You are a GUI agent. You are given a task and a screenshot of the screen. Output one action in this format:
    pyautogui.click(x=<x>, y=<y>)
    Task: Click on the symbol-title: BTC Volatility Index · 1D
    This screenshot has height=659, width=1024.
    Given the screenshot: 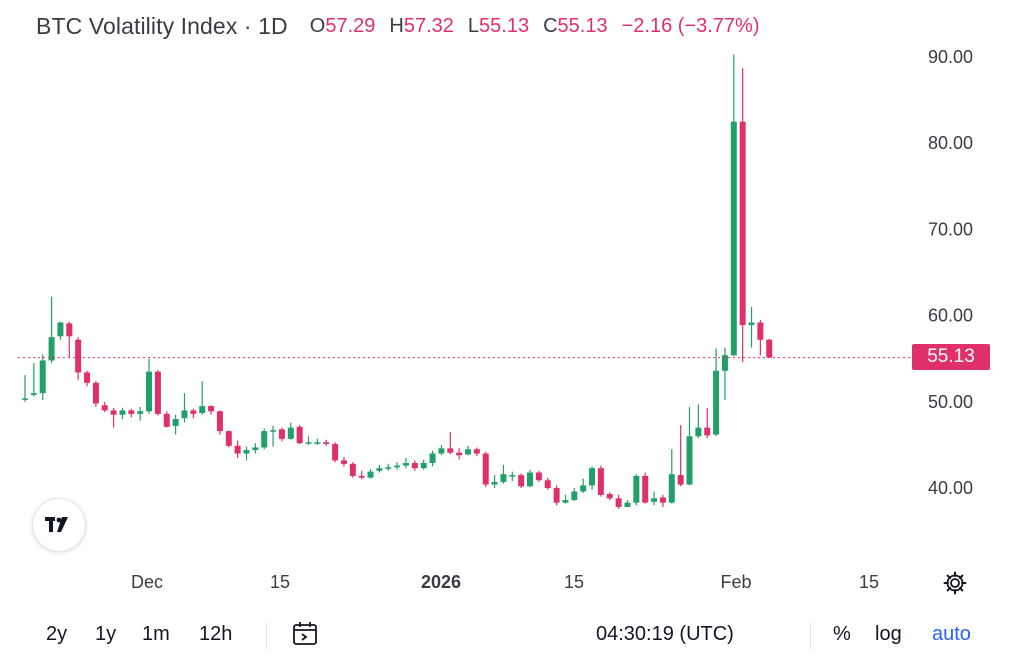 What is the action you would take?
    pyautogui.click(x=162, y=25)
    